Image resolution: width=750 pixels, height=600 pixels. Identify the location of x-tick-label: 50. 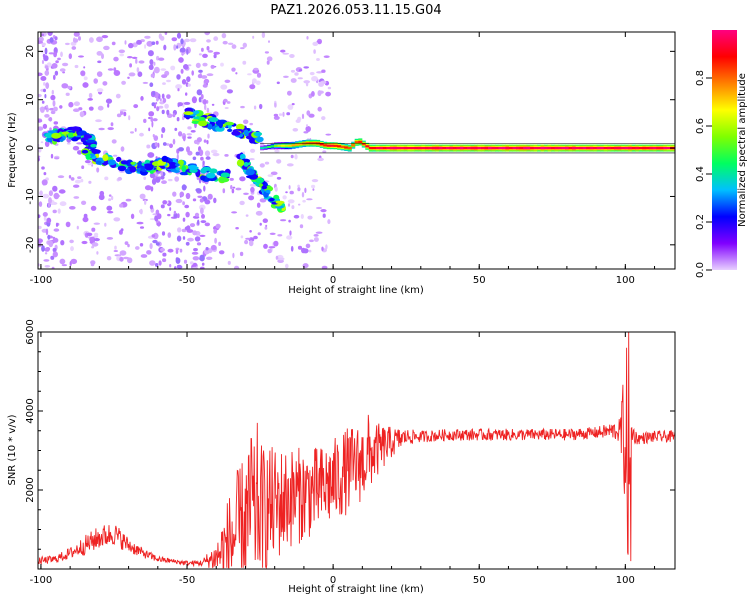
(479, 580).